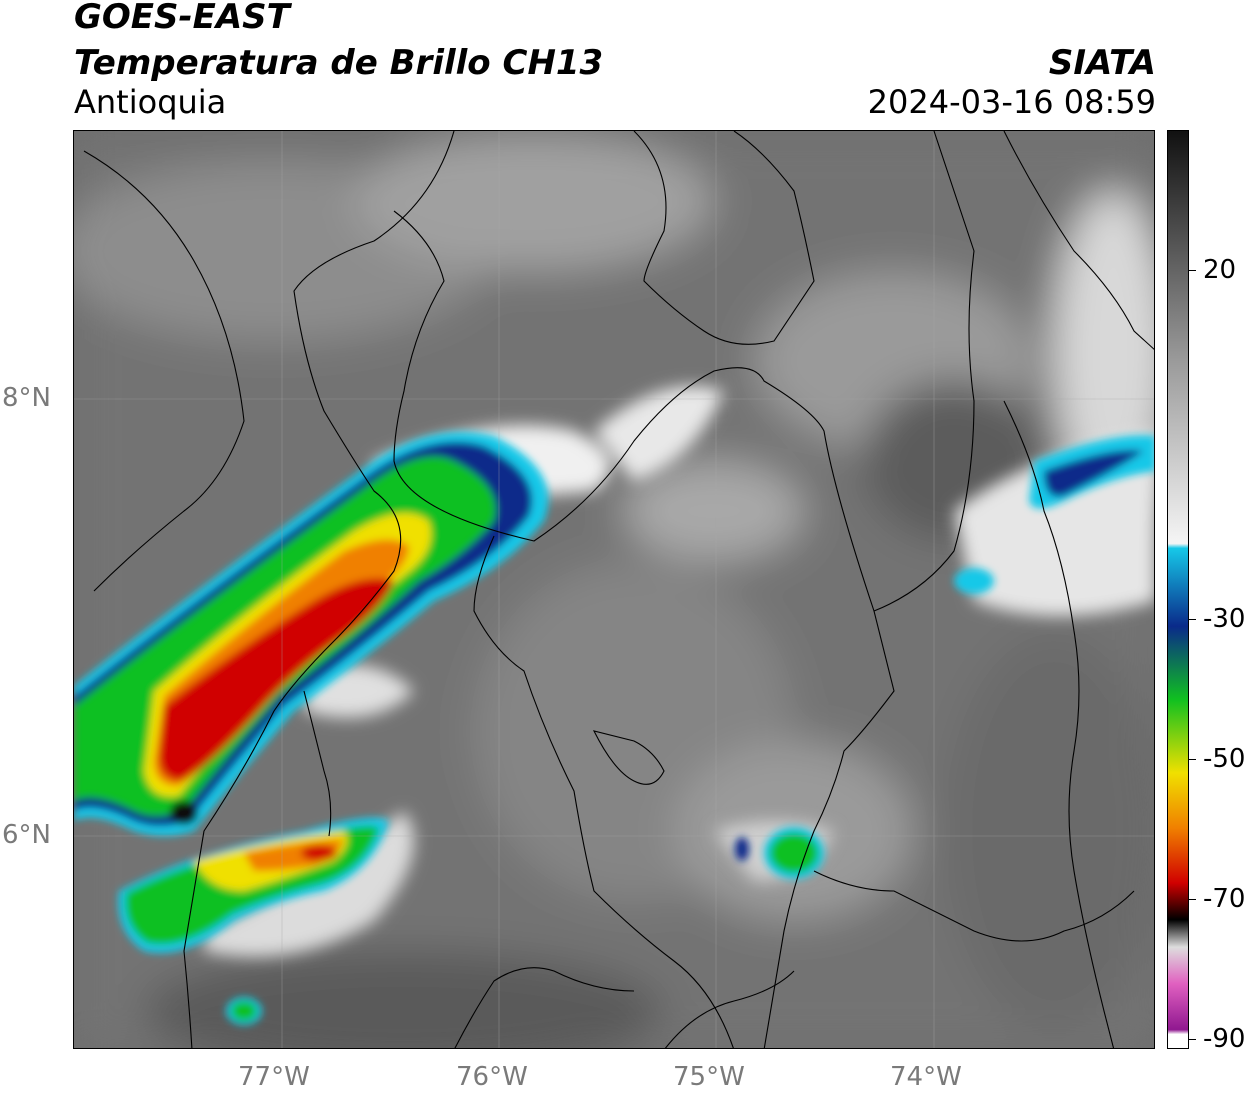  What do you see at coordinates (492, 1077) in the screenshot?
I see `lon-tick-76w: 76°W` at bounding box center [492, 1077].